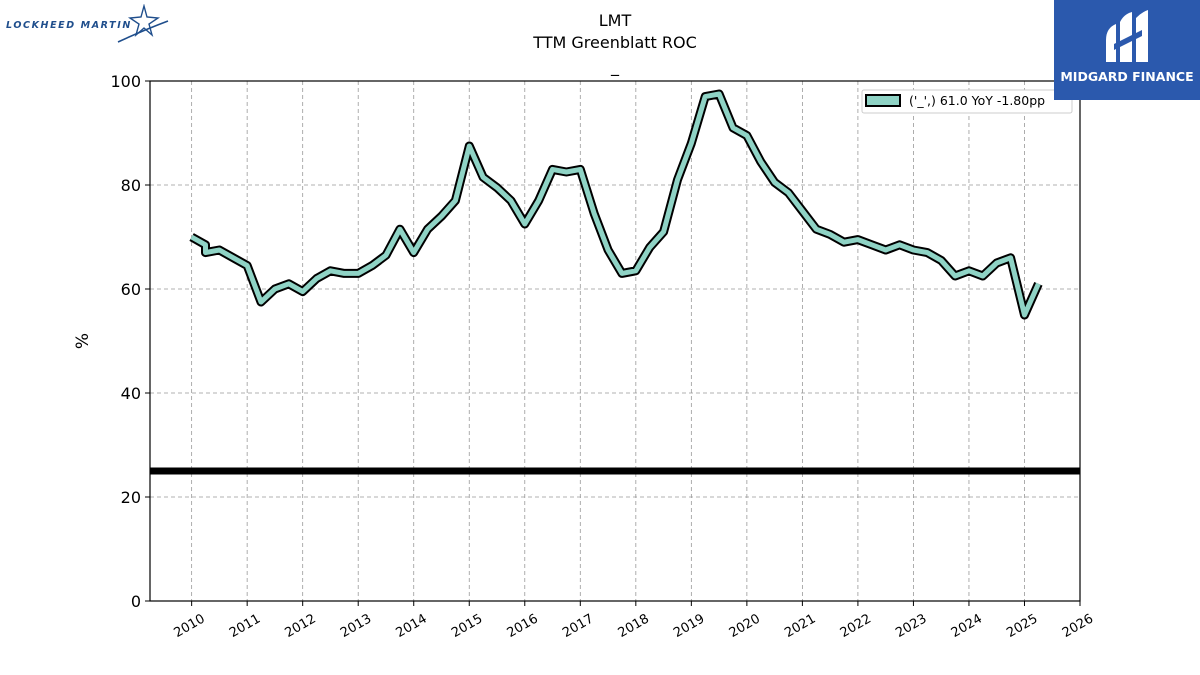 The width and height of the screenshot is (1200, 675). Describe the element at coordinates (800, 626) in the screenshot. I see `x-tick-label: 2021` at that location.